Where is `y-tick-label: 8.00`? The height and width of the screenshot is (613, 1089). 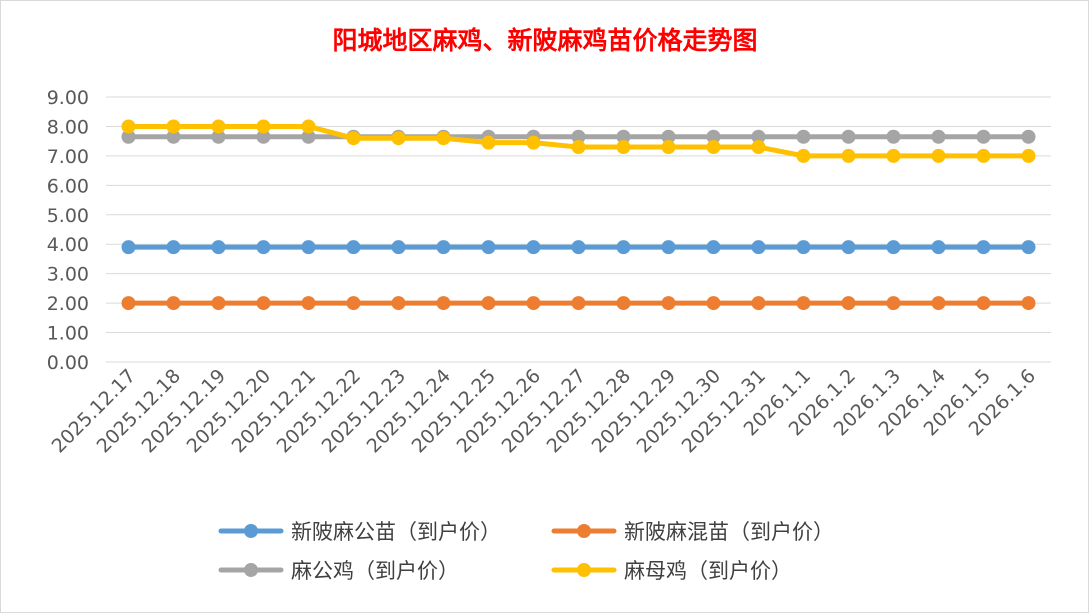 y-tick-label: 8.00 is located at coordinates (68, 127).